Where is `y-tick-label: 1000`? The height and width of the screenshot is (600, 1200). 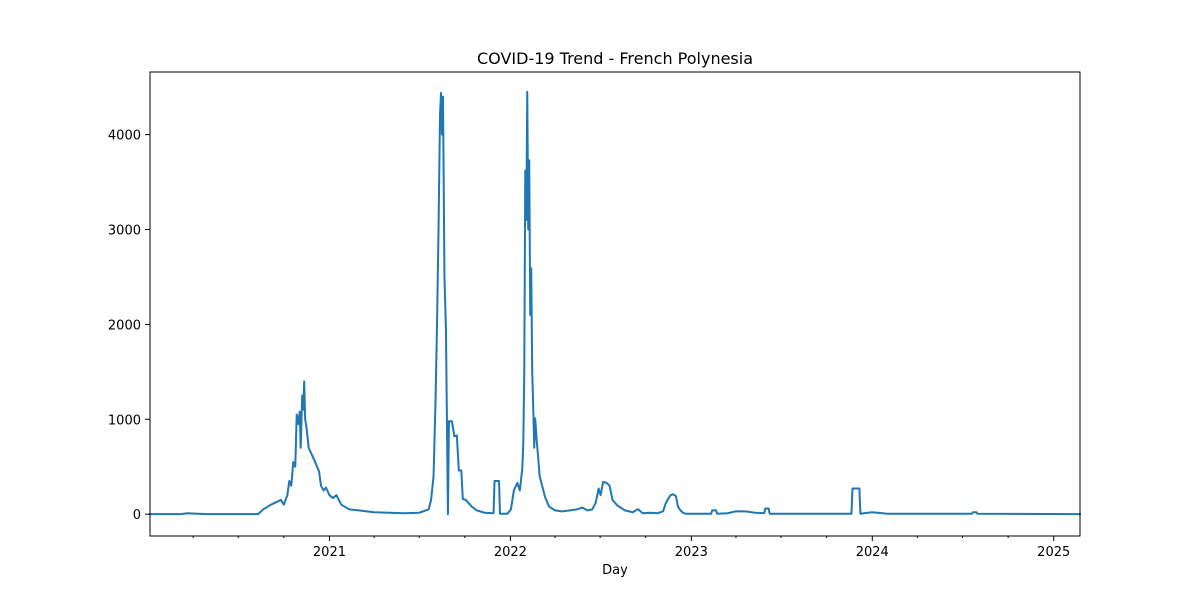 y-tick-label: 1000 is located at coordinates (124, 420).